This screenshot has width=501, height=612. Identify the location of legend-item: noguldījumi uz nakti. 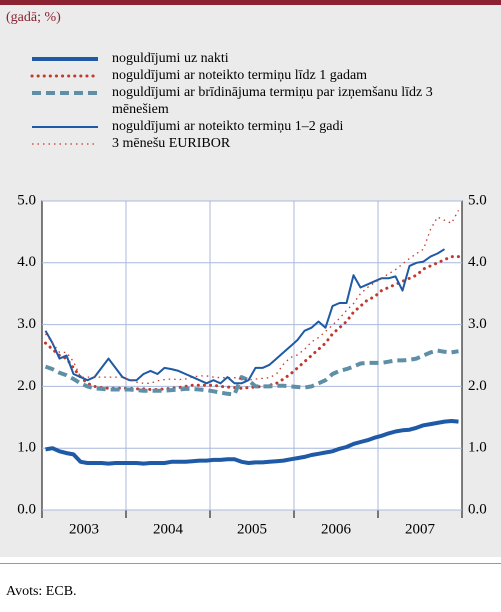
(260, 58).